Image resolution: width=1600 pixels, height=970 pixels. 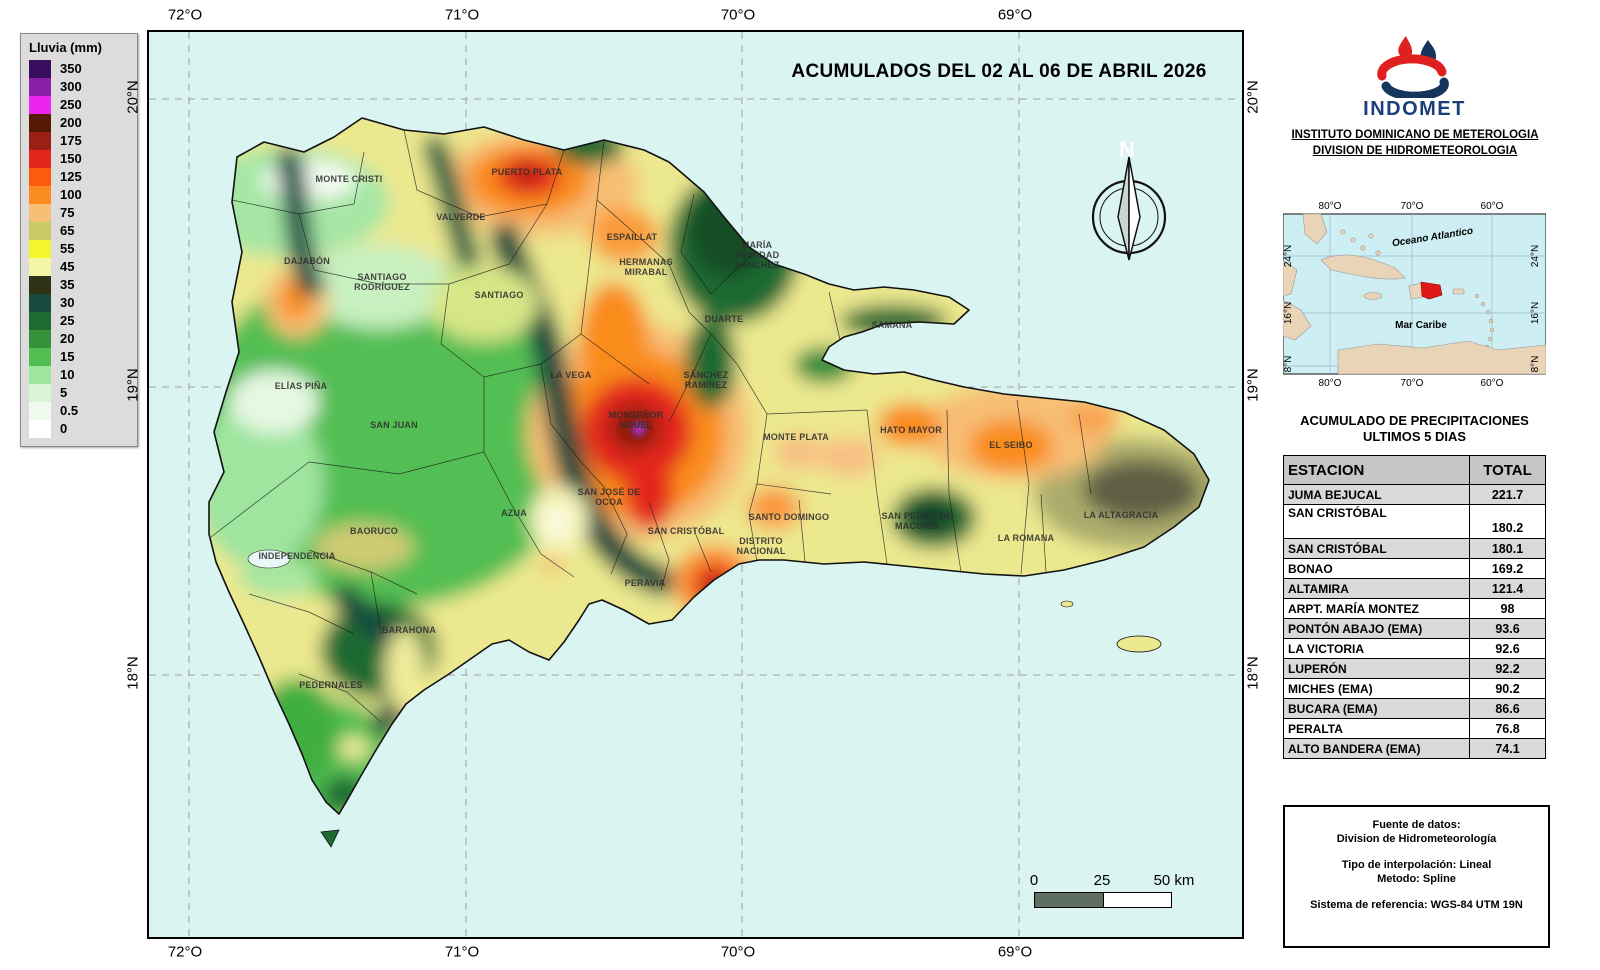 What do you see at coordinates (330, 838) in the screenshot?
I see `isla-beata` at bounding box center [330, 838].